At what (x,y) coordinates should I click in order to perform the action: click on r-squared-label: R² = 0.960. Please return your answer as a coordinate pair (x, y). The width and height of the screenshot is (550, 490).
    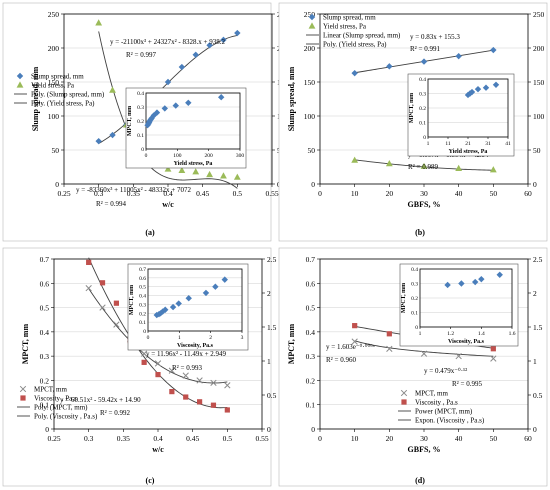
    Looking at the image, I should click on (341, 360).